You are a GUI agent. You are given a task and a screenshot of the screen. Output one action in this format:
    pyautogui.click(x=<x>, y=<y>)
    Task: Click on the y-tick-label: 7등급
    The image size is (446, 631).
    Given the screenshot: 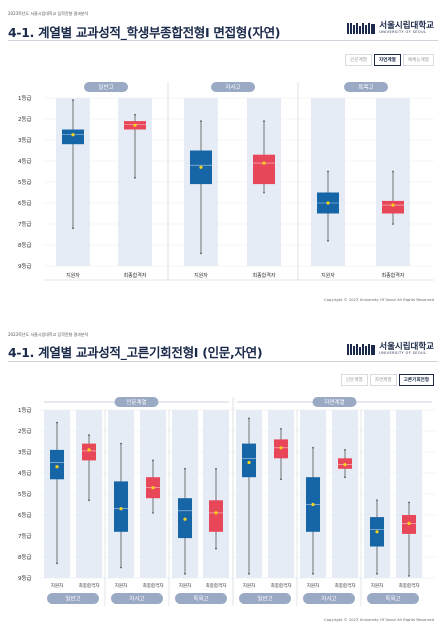 What is the action you would take?
    pyautogui.click(x=25, y=536)
    